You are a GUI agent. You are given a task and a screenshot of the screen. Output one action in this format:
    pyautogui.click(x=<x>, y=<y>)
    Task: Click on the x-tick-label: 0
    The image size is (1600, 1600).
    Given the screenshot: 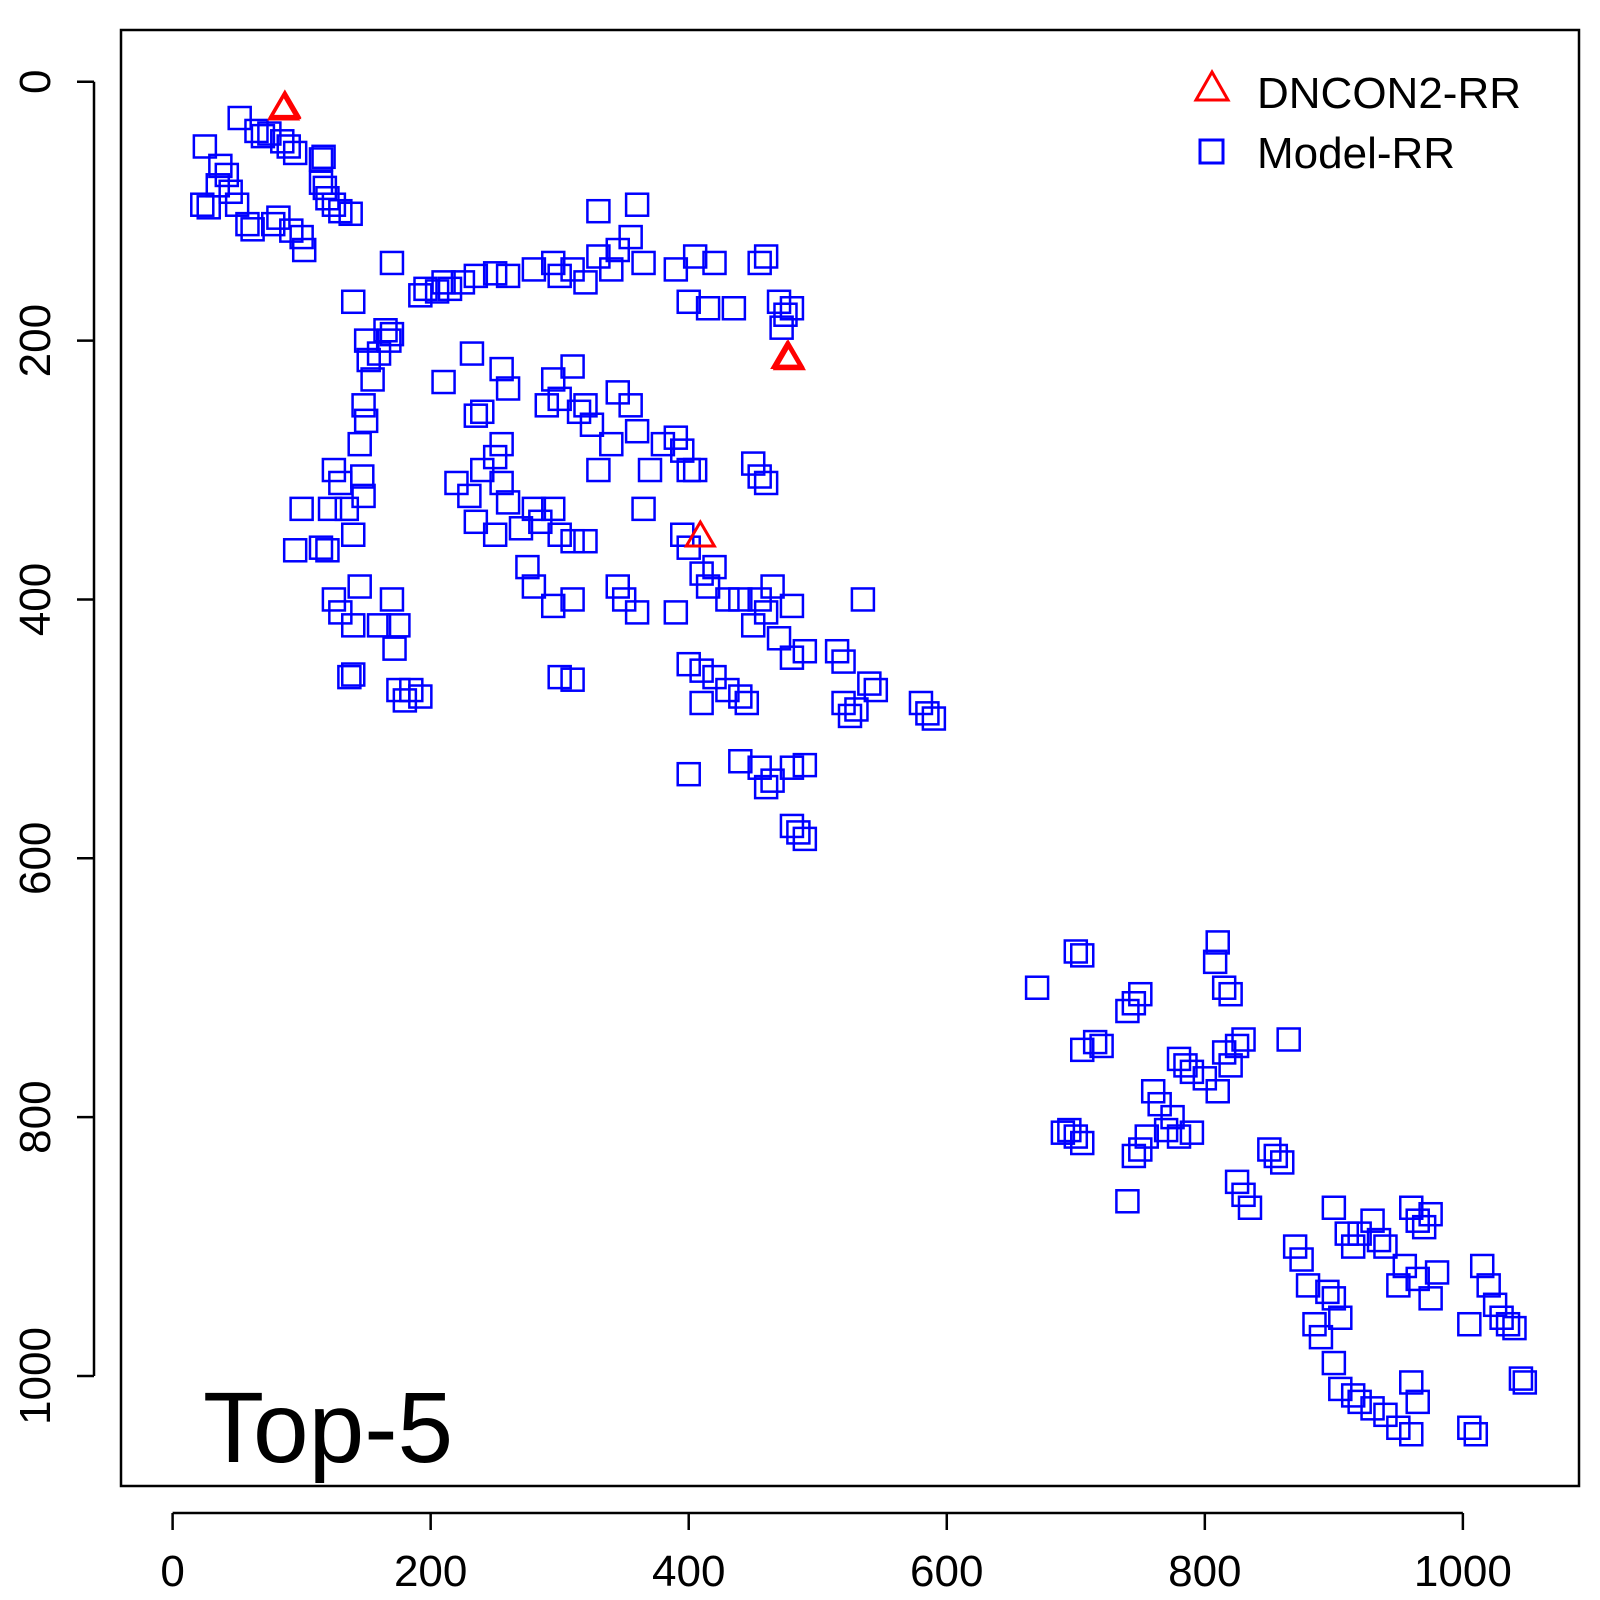 What is the action you would take?
    pyautogui.click(x=172, y=1571)
    